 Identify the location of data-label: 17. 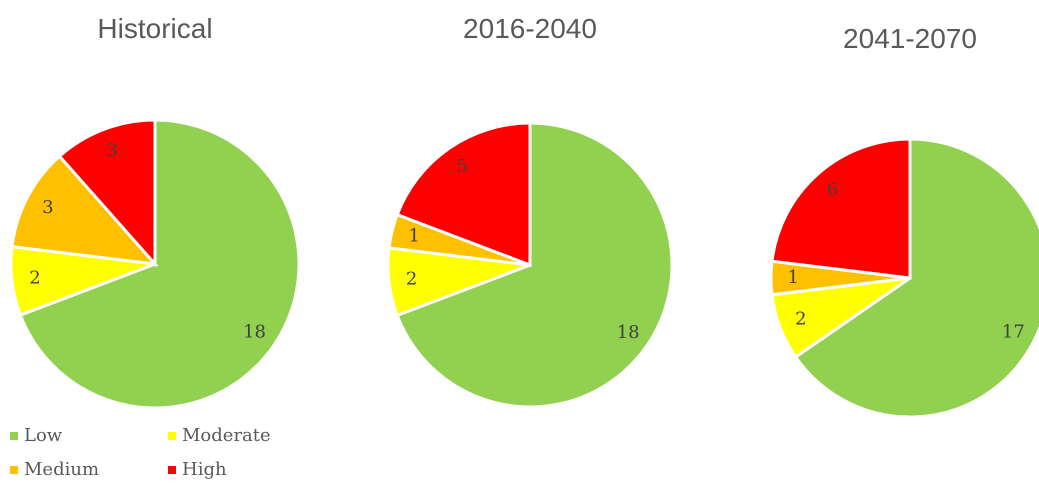
(1013, 331).